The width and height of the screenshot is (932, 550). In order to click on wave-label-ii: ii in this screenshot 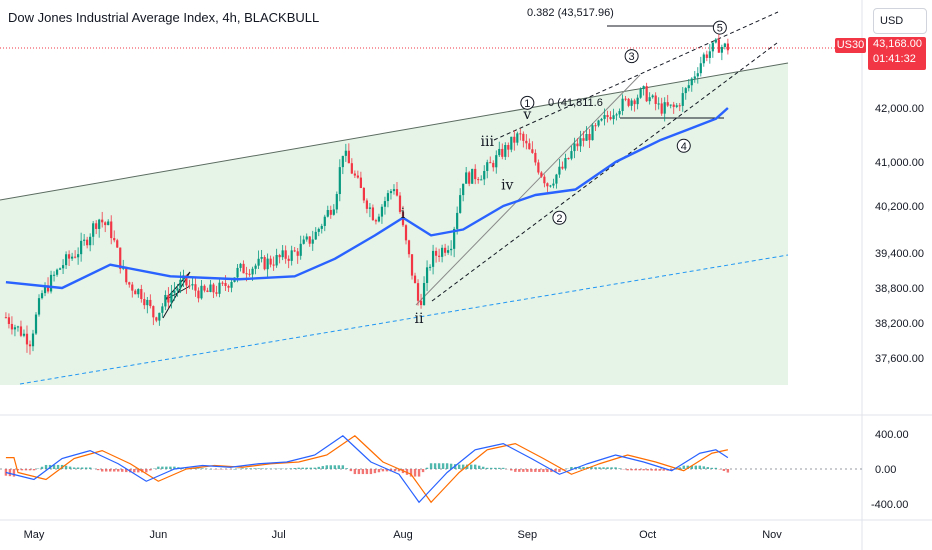, I will do `click(419, 319)`.